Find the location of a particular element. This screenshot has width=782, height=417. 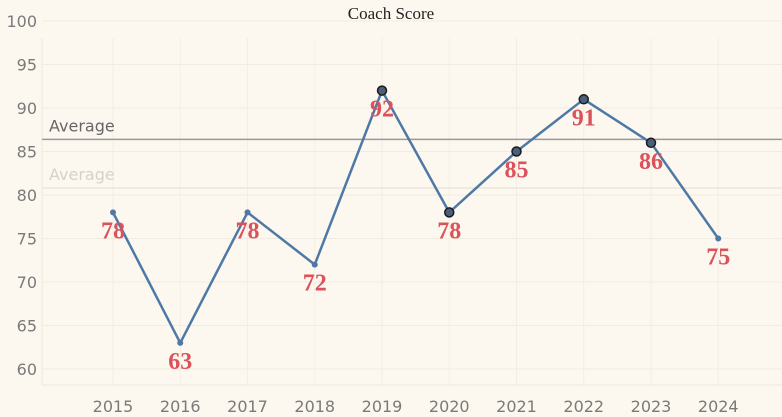

y-tick-label: 80 is located at coordinates (27, 195).